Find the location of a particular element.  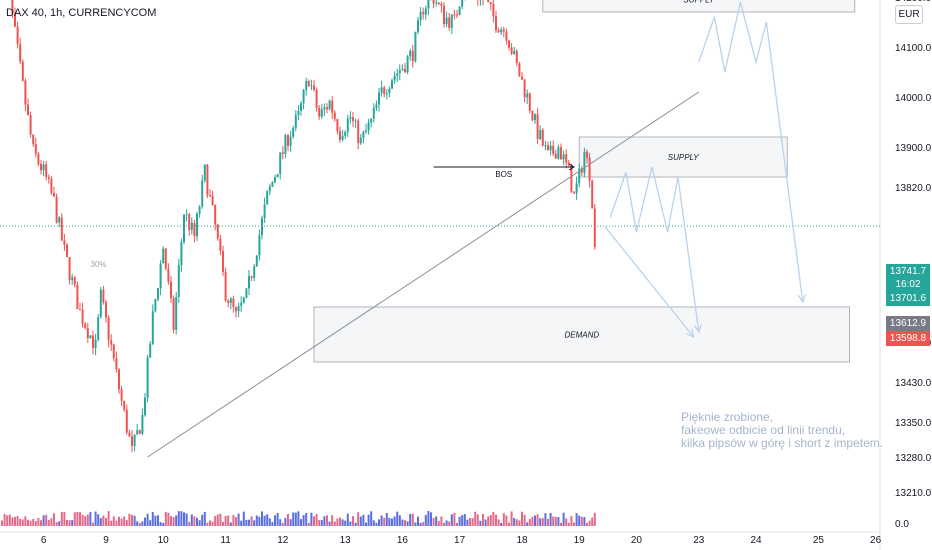

bos-arrowhead is located at coordinates (571, 167).